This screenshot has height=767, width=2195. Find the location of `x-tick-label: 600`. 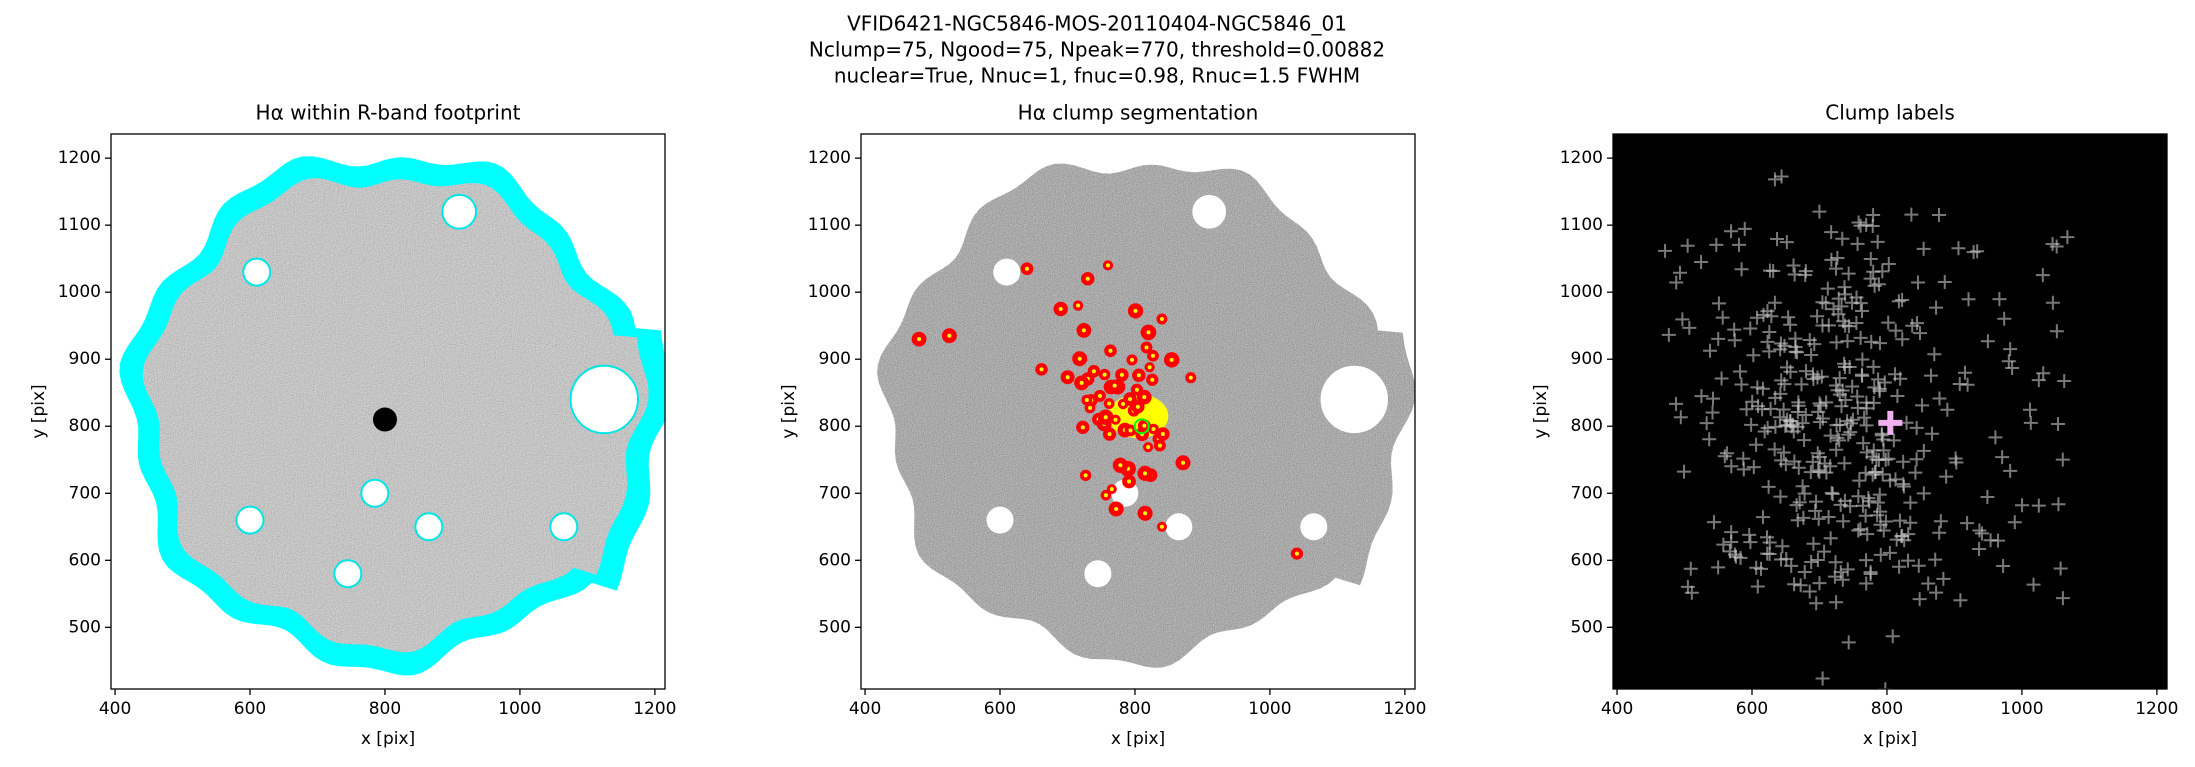

x-tick-label: 600 is located at coordinates (1752, 709).